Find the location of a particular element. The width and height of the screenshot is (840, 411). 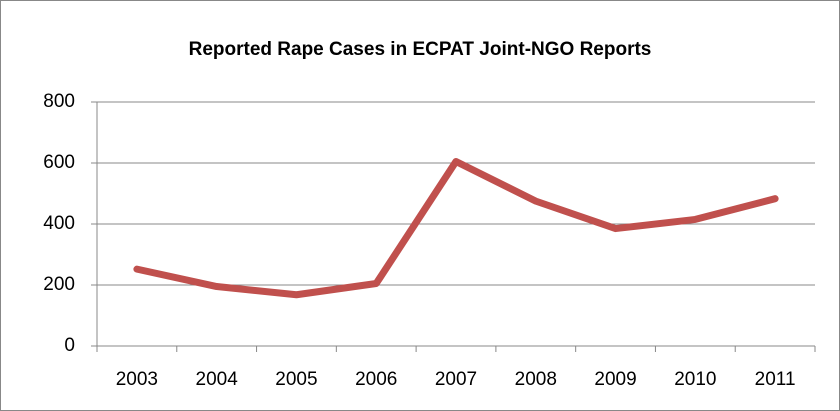

x-tick-label: 2011 is located at coordinates (775, 379).